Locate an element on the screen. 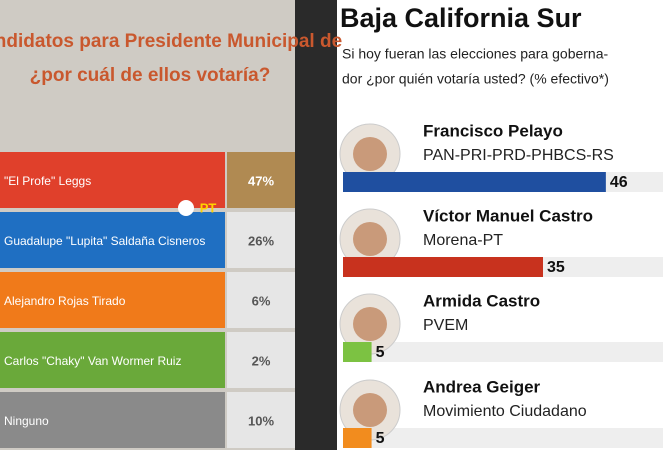  value-label: 6% is located at coordinates (261, 300).